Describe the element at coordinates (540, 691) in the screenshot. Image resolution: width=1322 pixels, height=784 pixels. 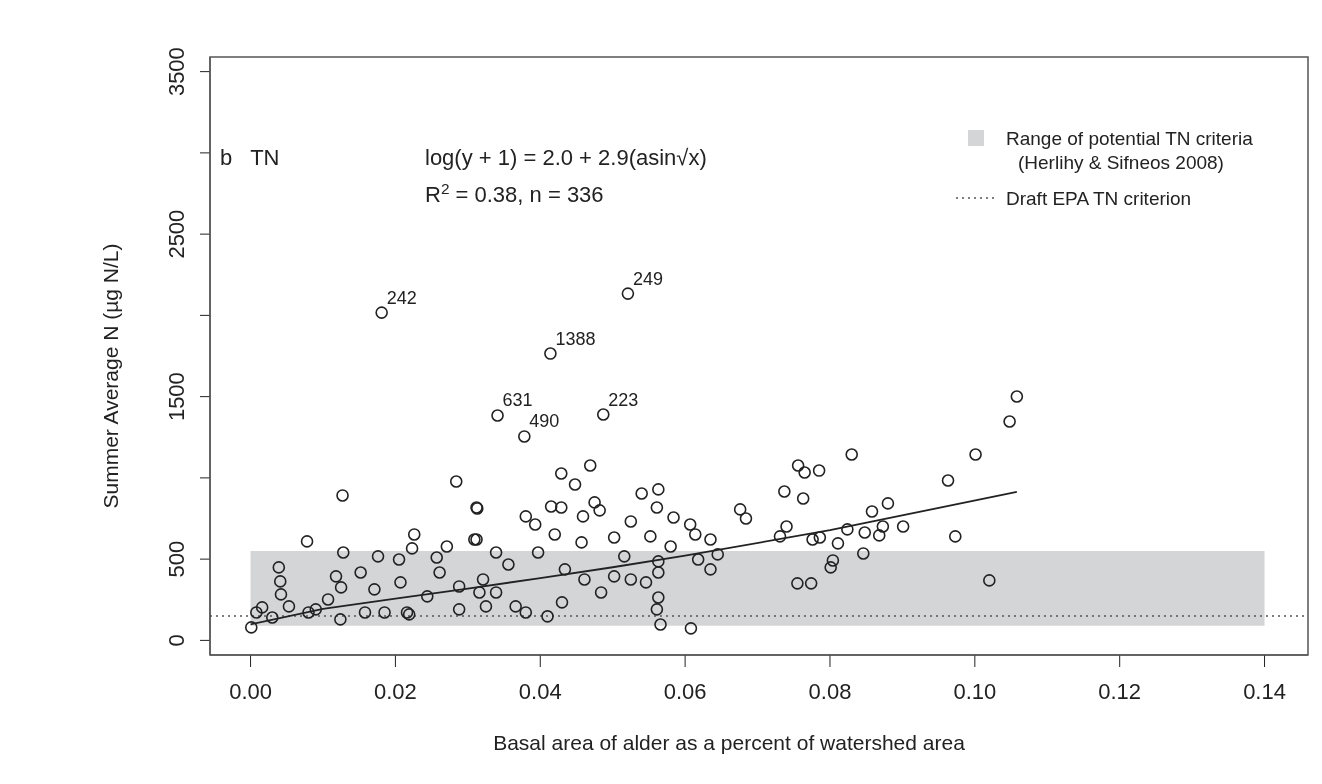
I see `x-tick-label: 0.04` at that location.